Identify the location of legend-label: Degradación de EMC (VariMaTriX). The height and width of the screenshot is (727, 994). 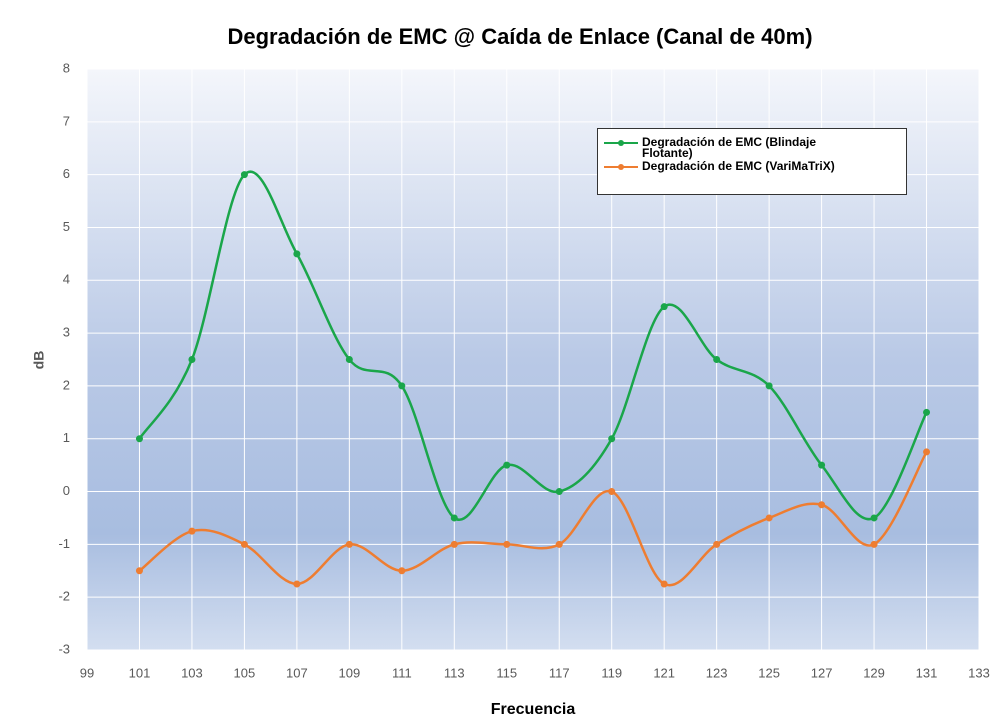
(738, 166).